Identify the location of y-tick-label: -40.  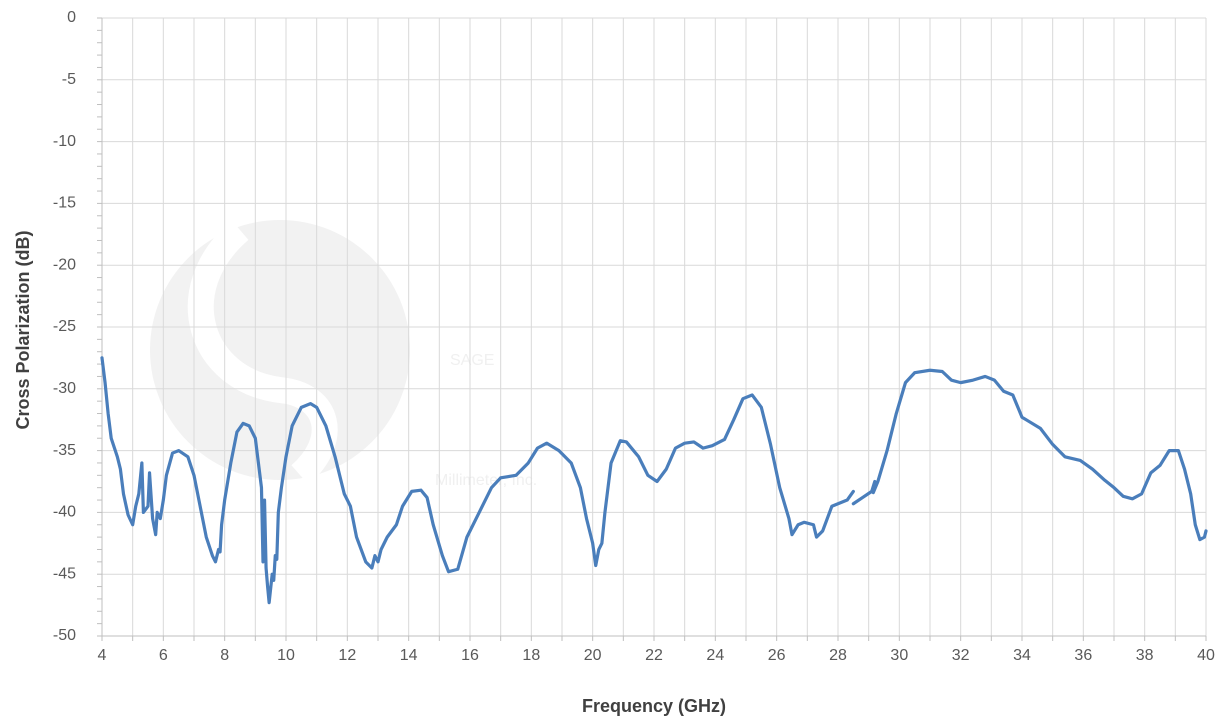
(64, 512).